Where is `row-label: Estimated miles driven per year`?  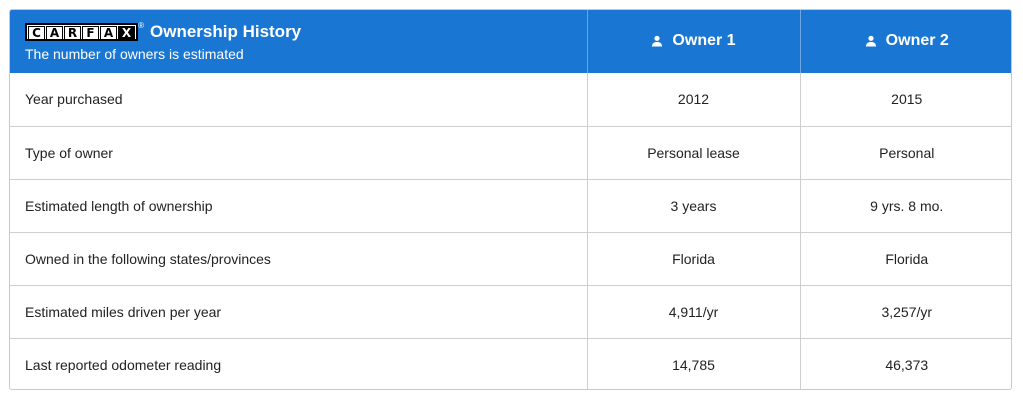
row-label: Estimated miles driven per year is located at coordinates (298, 311).